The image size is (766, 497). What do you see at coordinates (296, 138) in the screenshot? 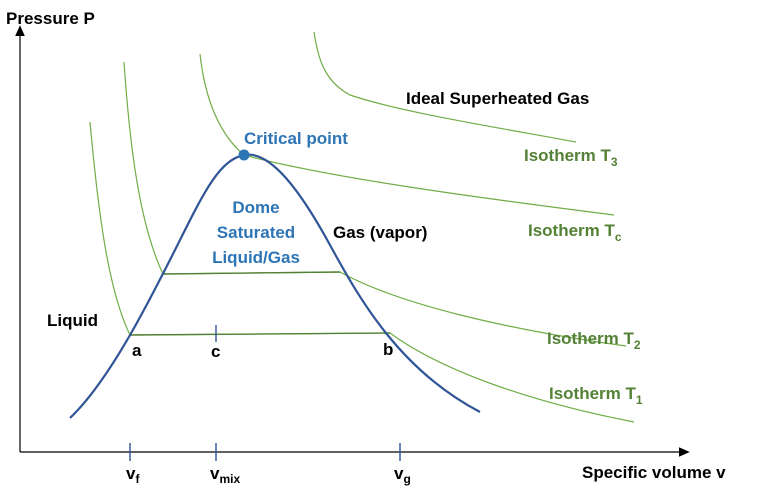
I see `critical-point-label: Critical point` at bounding box center [296, 138].